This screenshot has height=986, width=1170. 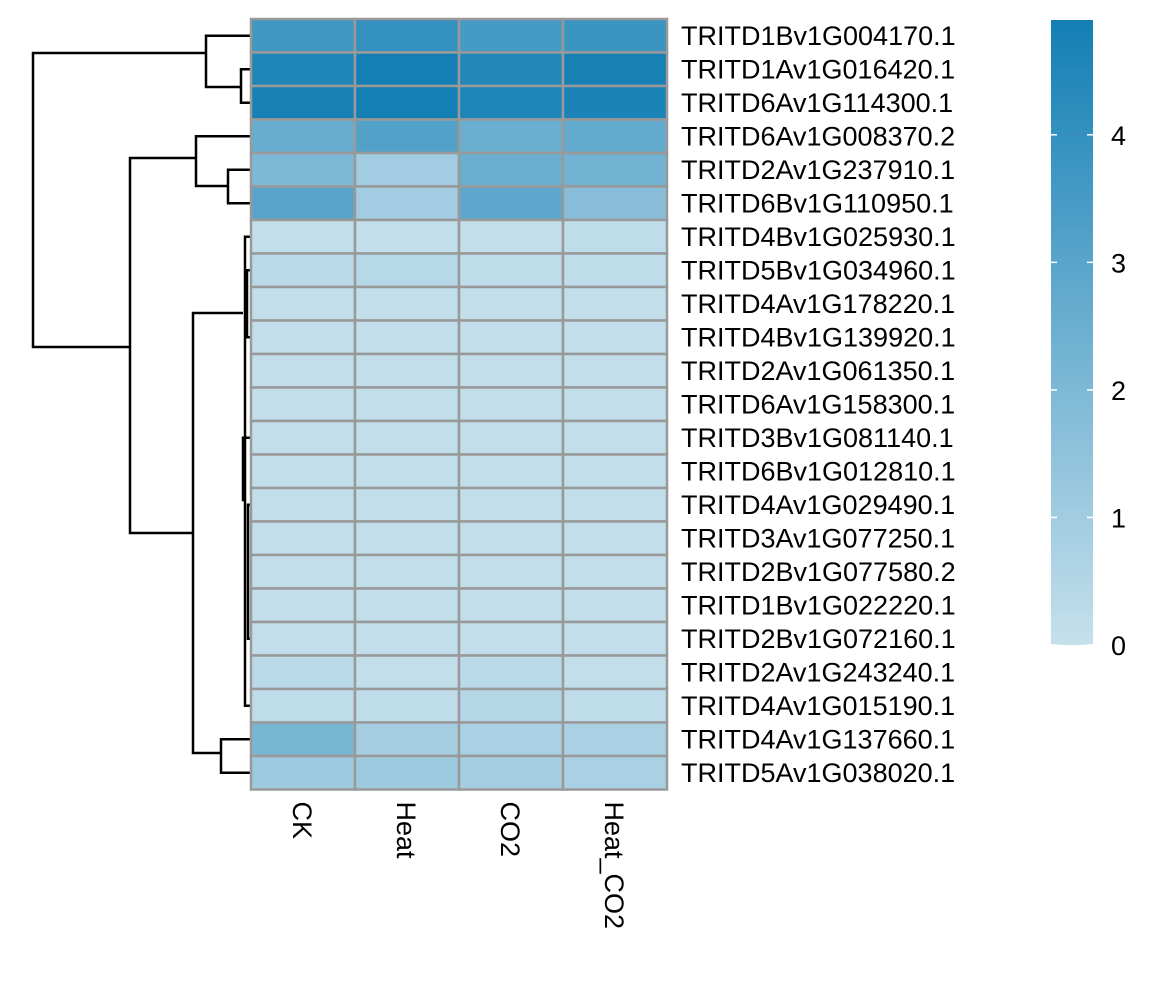 What do you see at coordinates (817, 203) in the screenshot?
I see `row-label: TRITD6Bv1G110950.1` at bounding box center [817, 203].